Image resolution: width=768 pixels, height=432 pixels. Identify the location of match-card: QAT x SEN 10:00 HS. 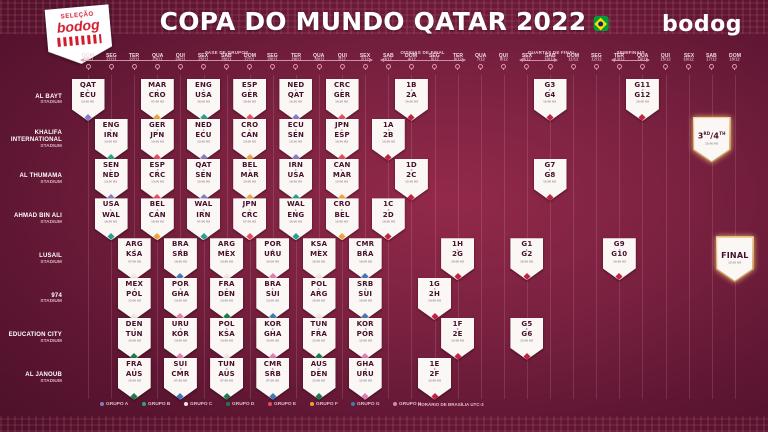
(203, 179).